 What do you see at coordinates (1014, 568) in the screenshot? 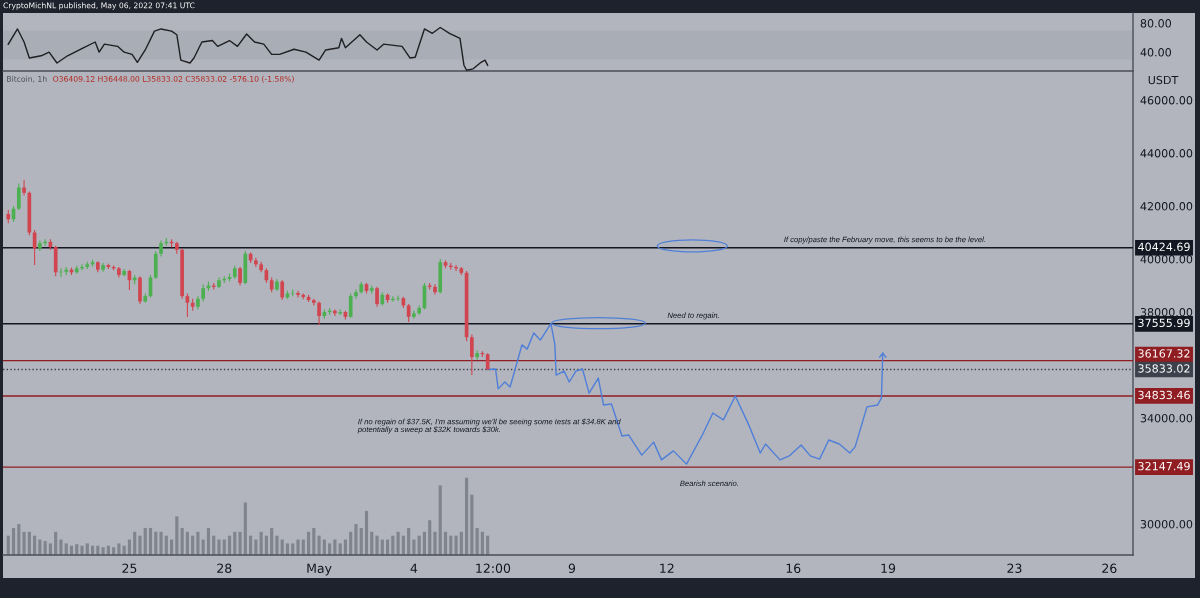
I see `x-tick-label: 23` at bounding box center [1014, 568].